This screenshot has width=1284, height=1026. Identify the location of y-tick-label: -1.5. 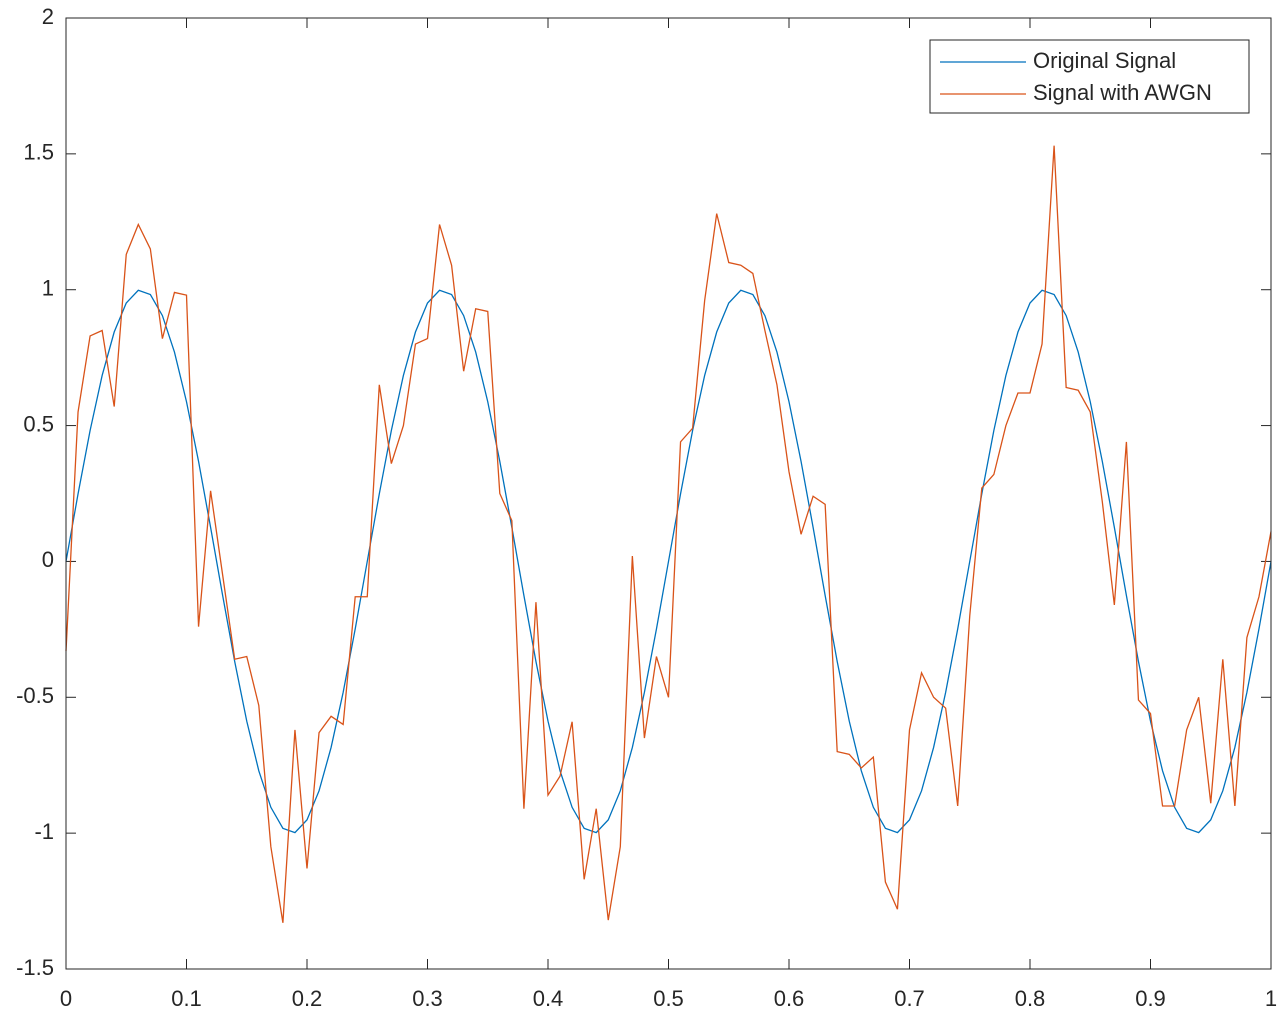
(35, 967).